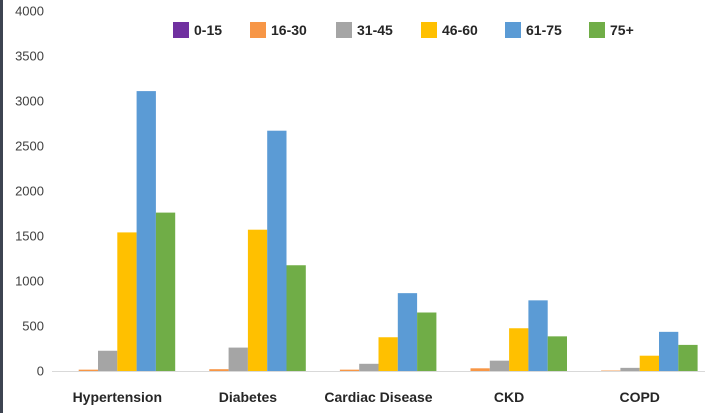 The height and width of the screenshot is (413, 717). I want to click on legend-item: 0-15, so click(197, 30).